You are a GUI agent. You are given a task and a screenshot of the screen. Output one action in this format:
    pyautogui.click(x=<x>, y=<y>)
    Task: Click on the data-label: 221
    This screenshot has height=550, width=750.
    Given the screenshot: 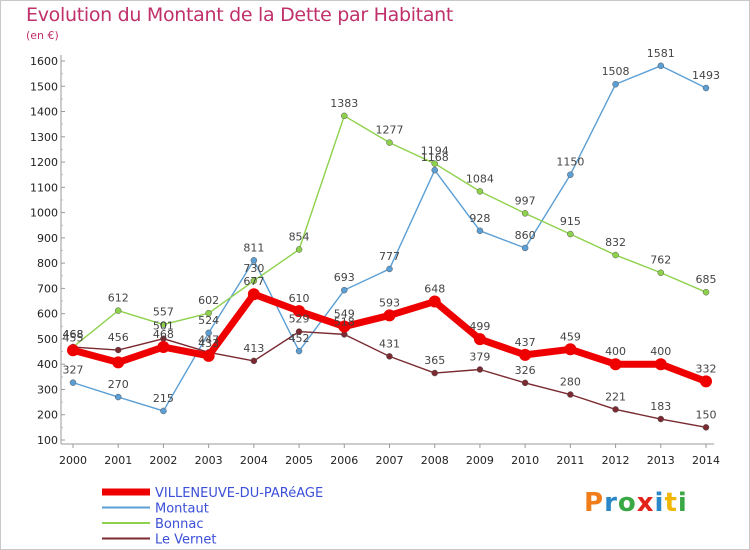 What is the action you would take?
    pyautogui.click(x=615, y=396)
    